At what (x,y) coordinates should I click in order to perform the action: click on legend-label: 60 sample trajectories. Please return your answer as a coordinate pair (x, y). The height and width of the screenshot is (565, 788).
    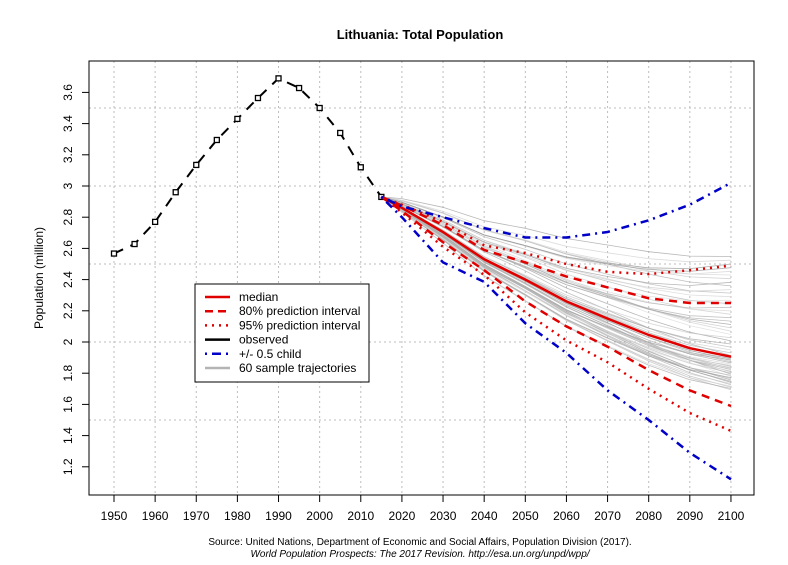
    Looking at the image, I should click on (297, 368).